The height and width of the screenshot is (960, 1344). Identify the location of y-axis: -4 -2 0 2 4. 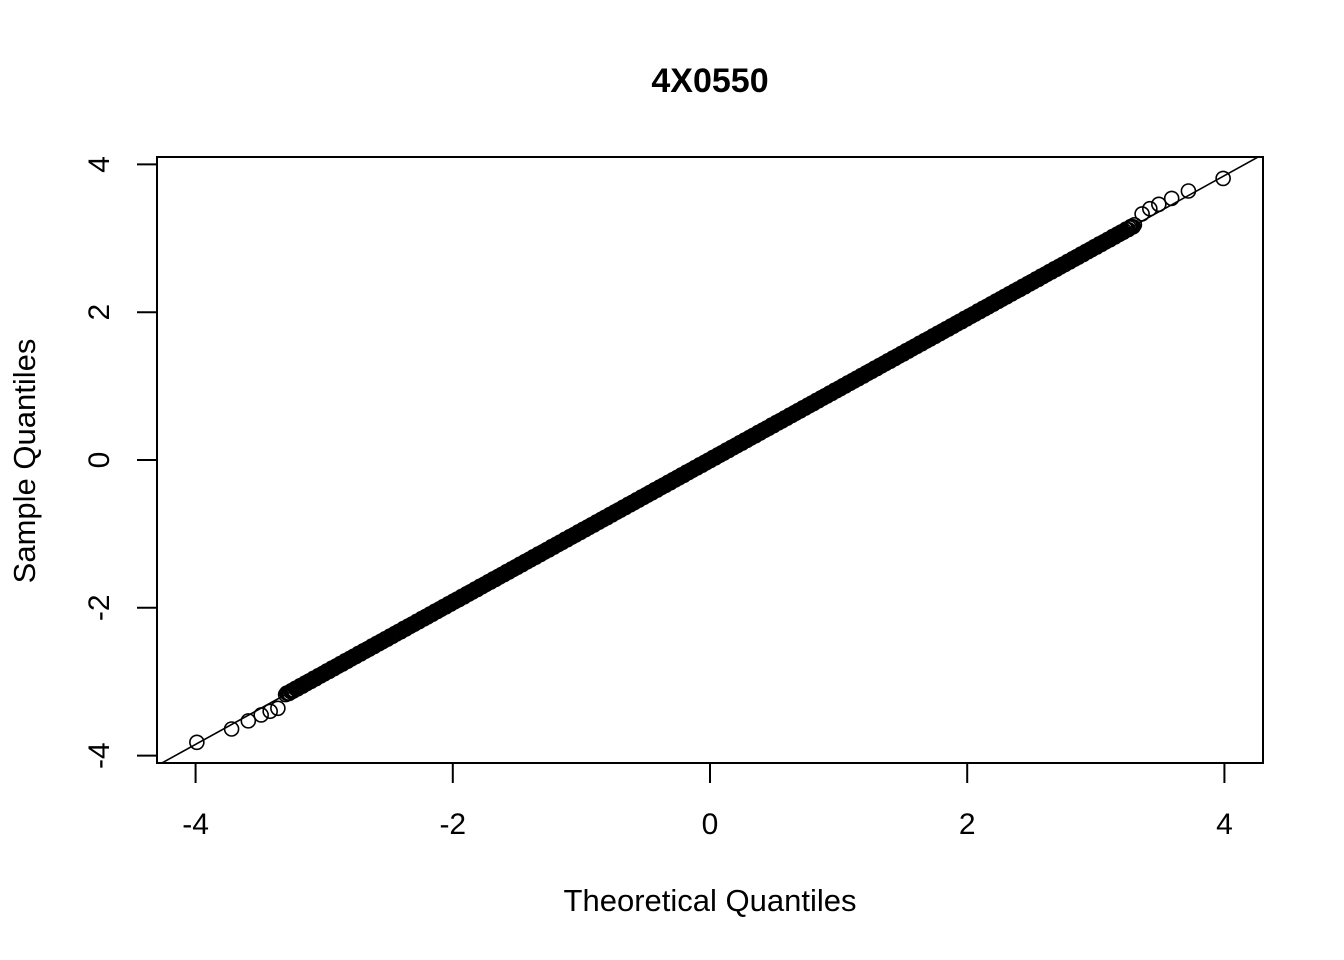
(120, 462).